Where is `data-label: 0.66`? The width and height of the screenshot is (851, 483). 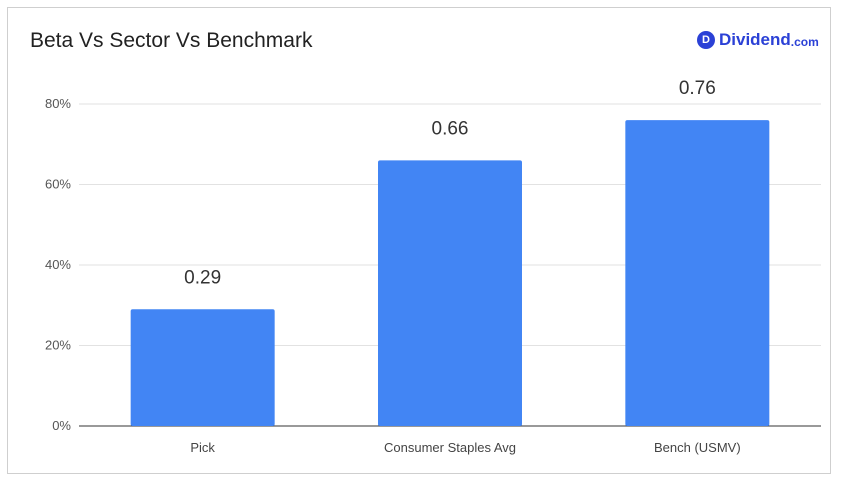 data-label: 0.66 is located at coordinates (450, 128).